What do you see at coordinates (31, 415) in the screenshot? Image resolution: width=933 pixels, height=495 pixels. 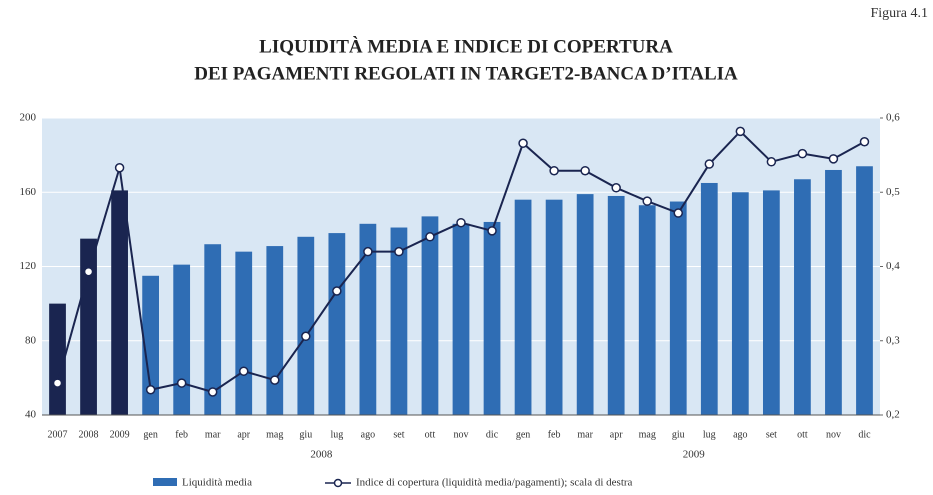 I see `y-tick-label: 40` at bounding box center [31, 415].